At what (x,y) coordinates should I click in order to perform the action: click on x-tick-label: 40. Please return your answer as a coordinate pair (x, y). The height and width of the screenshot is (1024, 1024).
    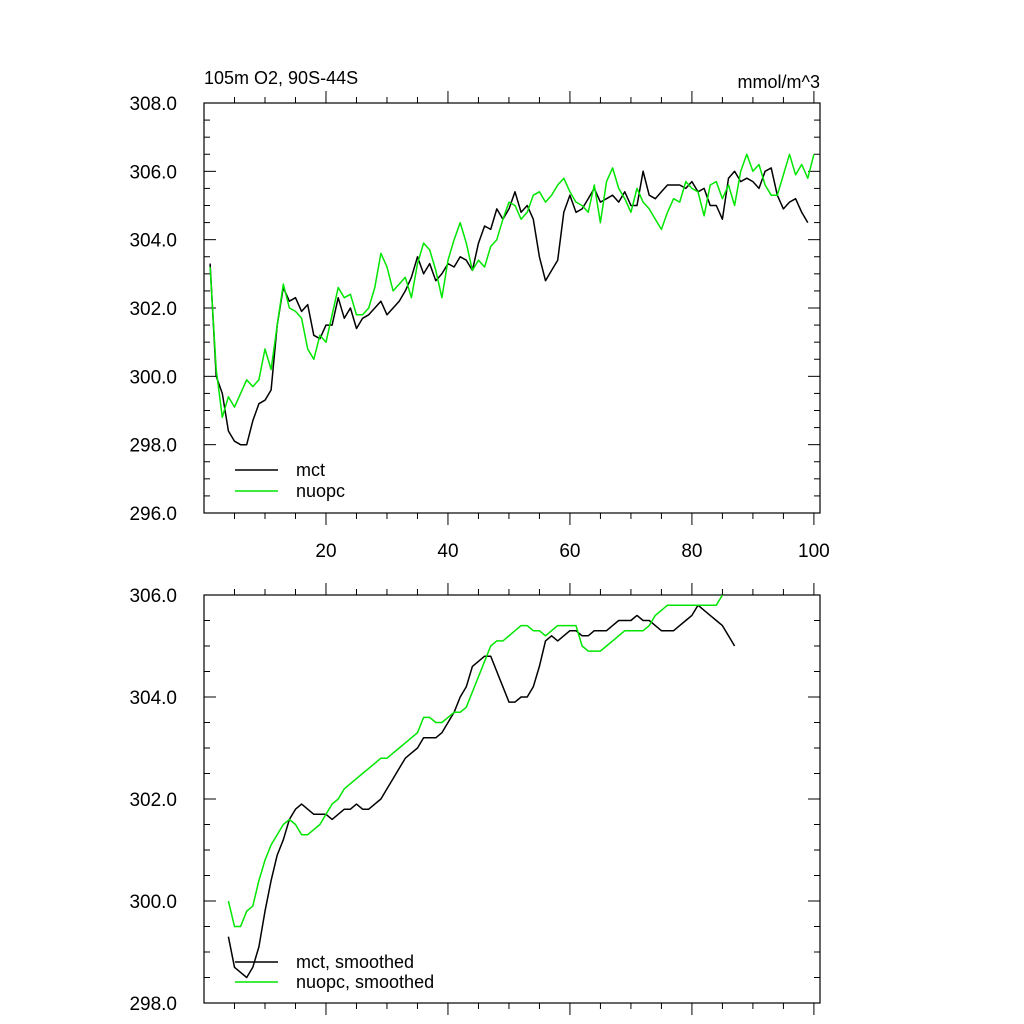
    Looking at the image, I should click on (447, 551).